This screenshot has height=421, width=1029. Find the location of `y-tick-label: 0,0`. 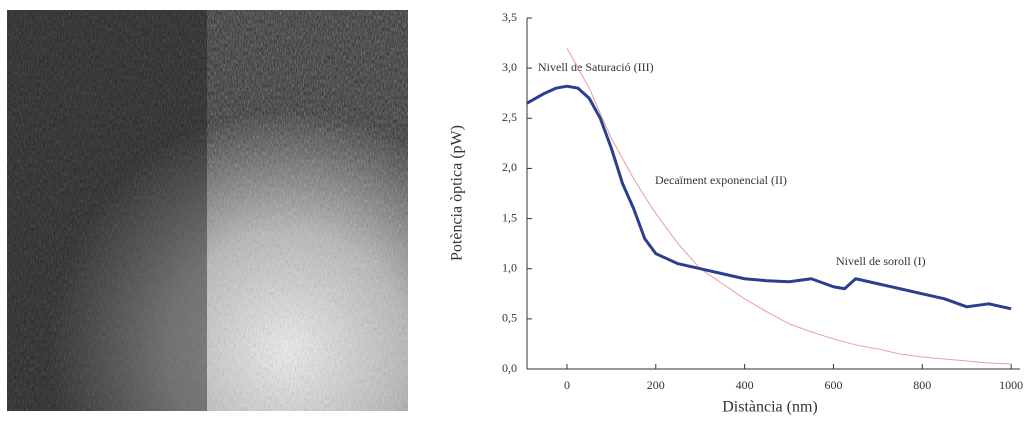

y-tick-label: 0,0 is located at coordinates (509, 368).